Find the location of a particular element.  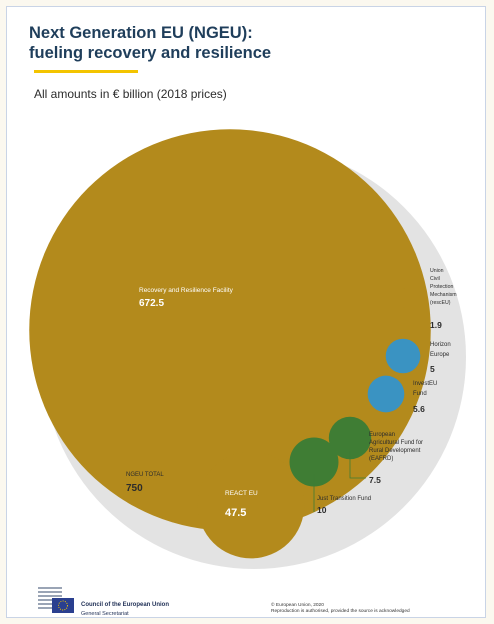

rescue-label-line-2: Civil is located at coordinates (435, 279).